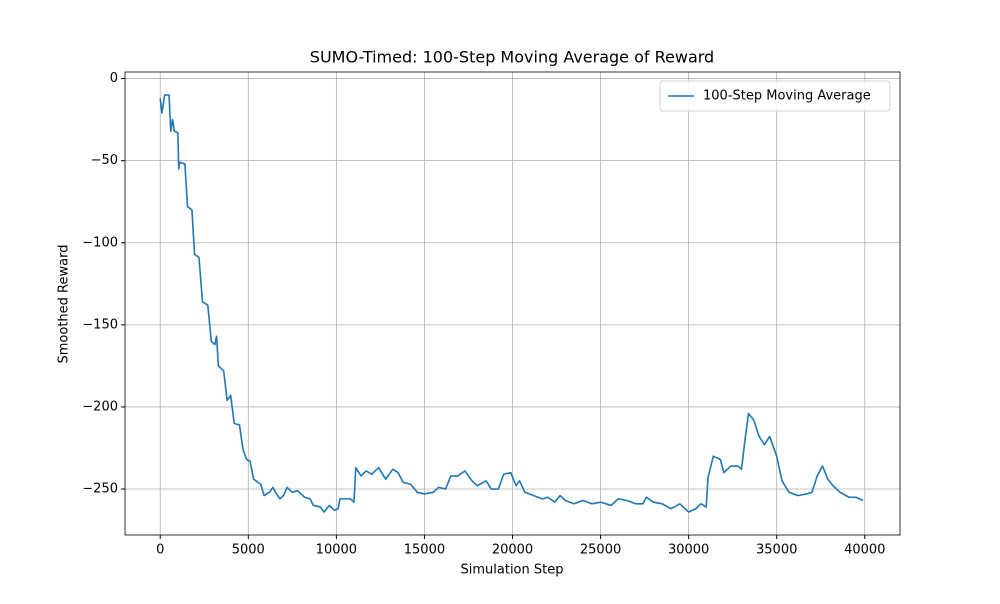  Describe the element at coordinates (776, 550) in the screenshot. I see `x-tick-label: 35000` at that location.